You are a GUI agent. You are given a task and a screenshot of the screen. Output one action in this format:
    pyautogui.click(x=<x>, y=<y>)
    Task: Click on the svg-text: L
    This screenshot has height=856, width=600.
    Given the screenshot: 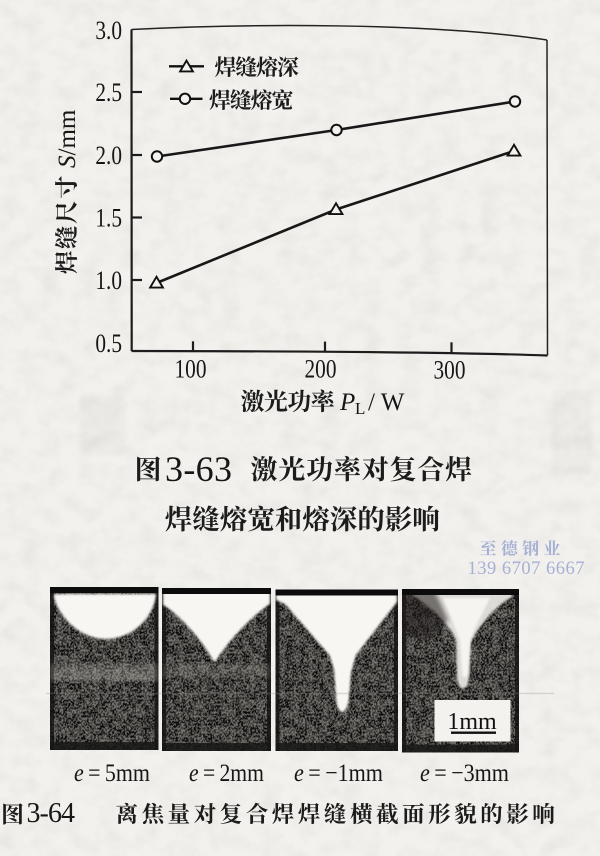 What is the action you would take?
    pyautogui.click(x=360, y=408)
    